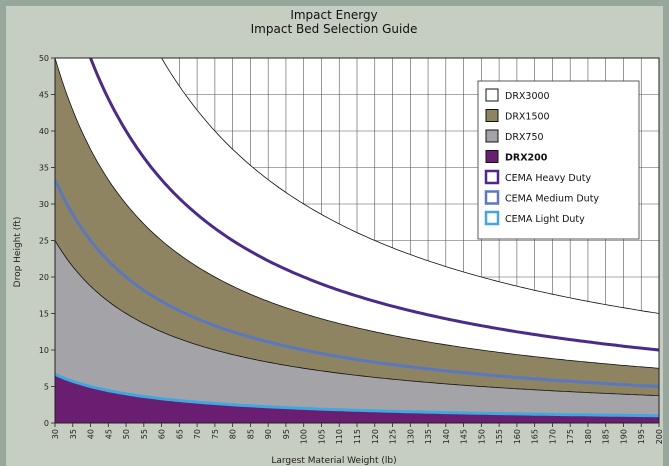 This screenshot has height=466, width=669. I want to click on legend-swatch-drx1500, so click(492, 115).